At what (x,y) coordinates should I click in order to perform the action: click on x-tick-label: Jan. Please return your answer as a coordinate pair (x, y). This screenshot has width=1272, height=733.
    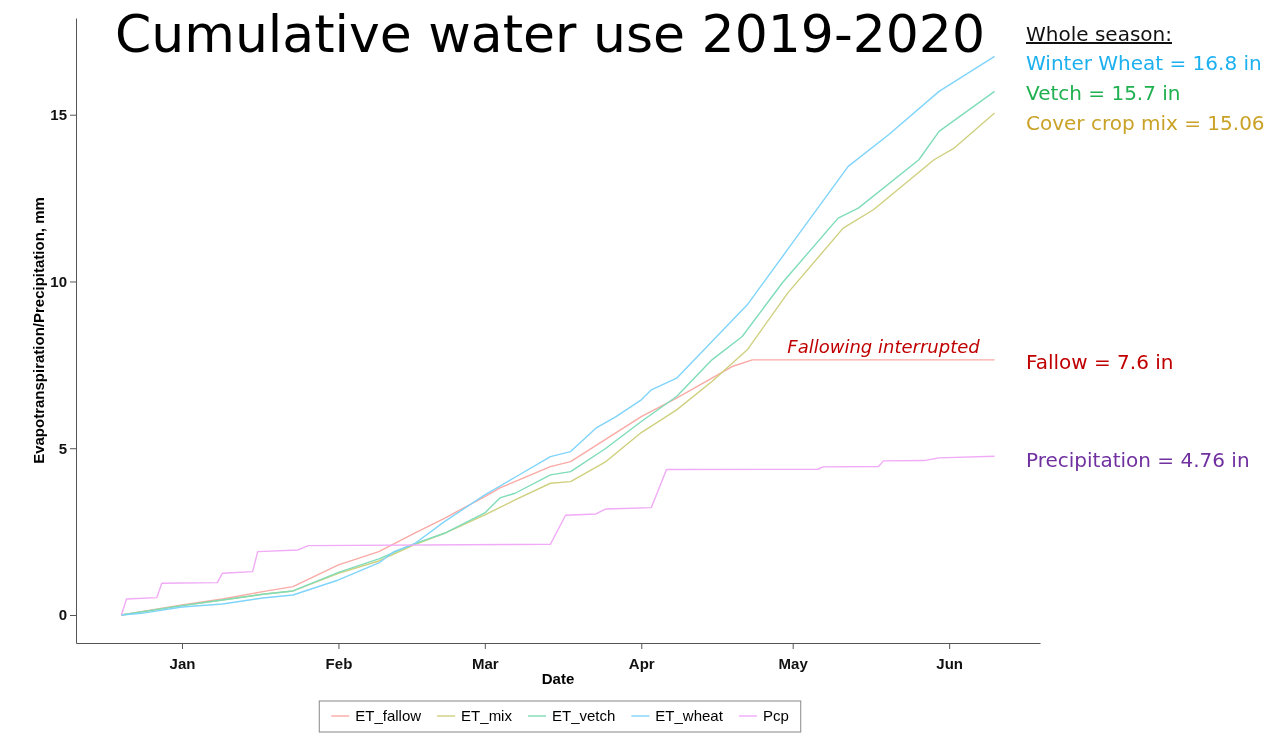
    Looking at the image, I should click on (182, 663).